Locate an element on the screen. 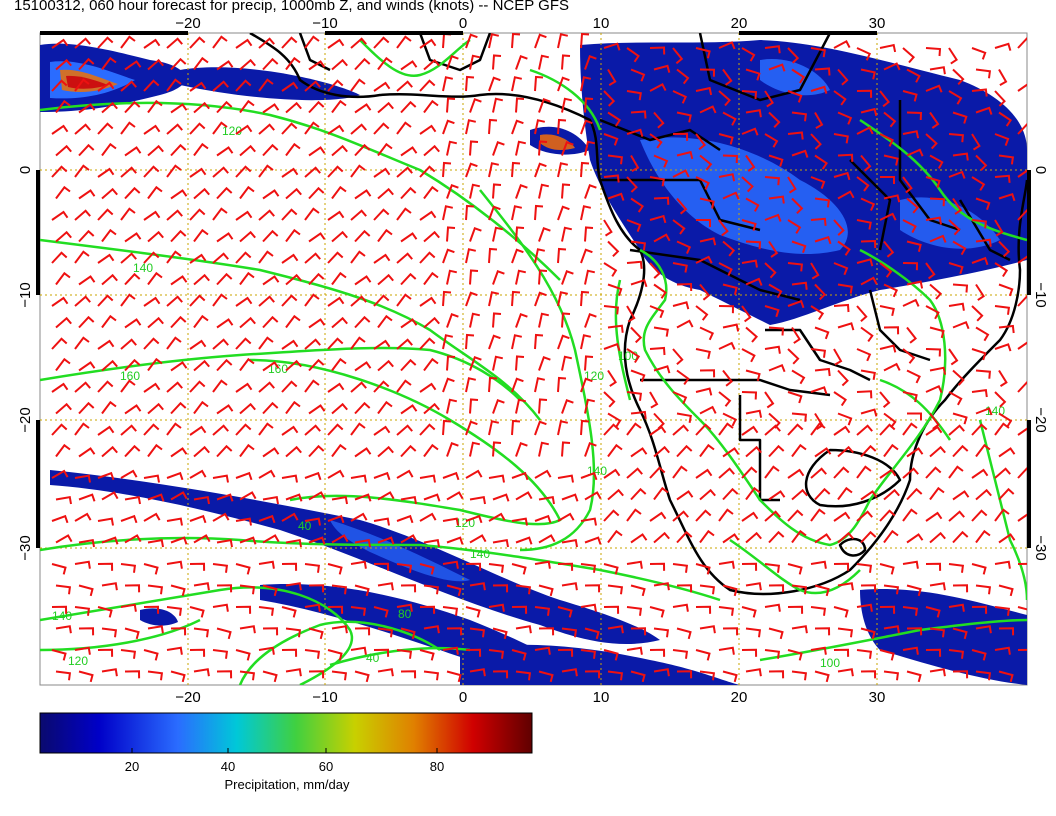 The width and height of the screenshot is (1056, 816). x-tick-label: 20 is located at coordinates (739, 23).